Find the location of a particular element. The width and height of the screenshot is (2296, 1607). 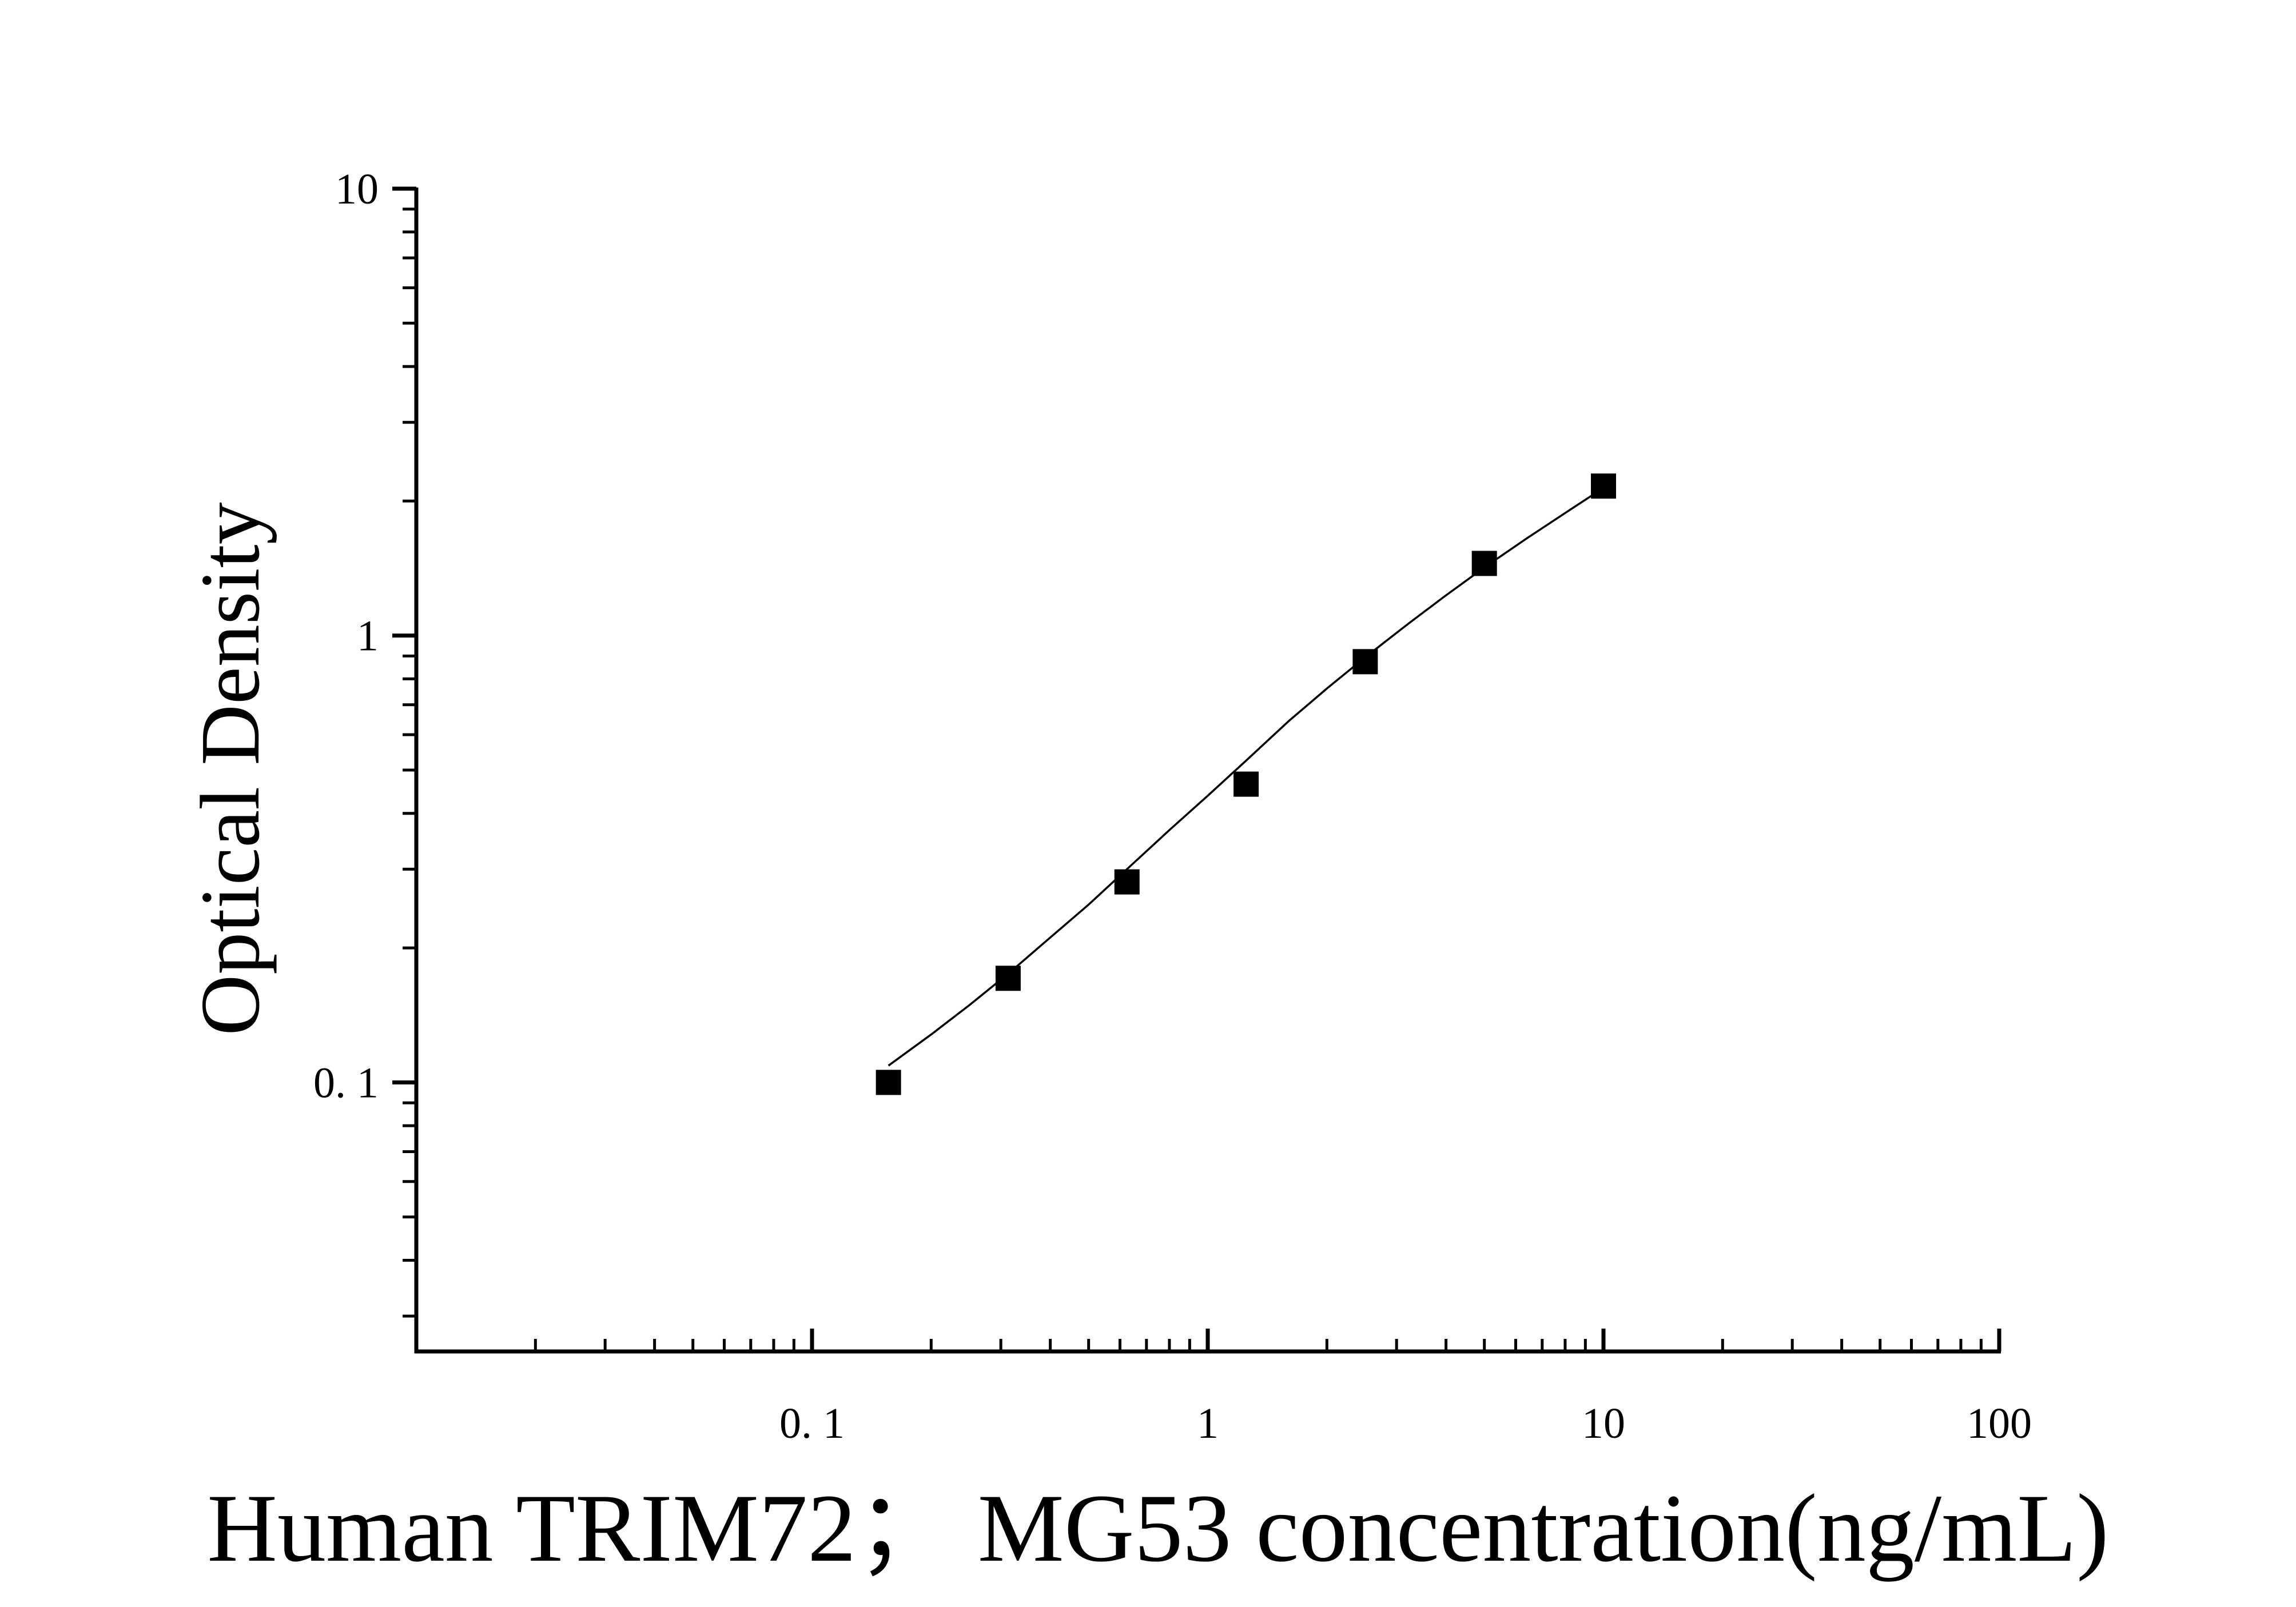

x-axis-title: Human TRIM72； MG53 concentration(ng/mL) is located at coordinates (1157, 1528).